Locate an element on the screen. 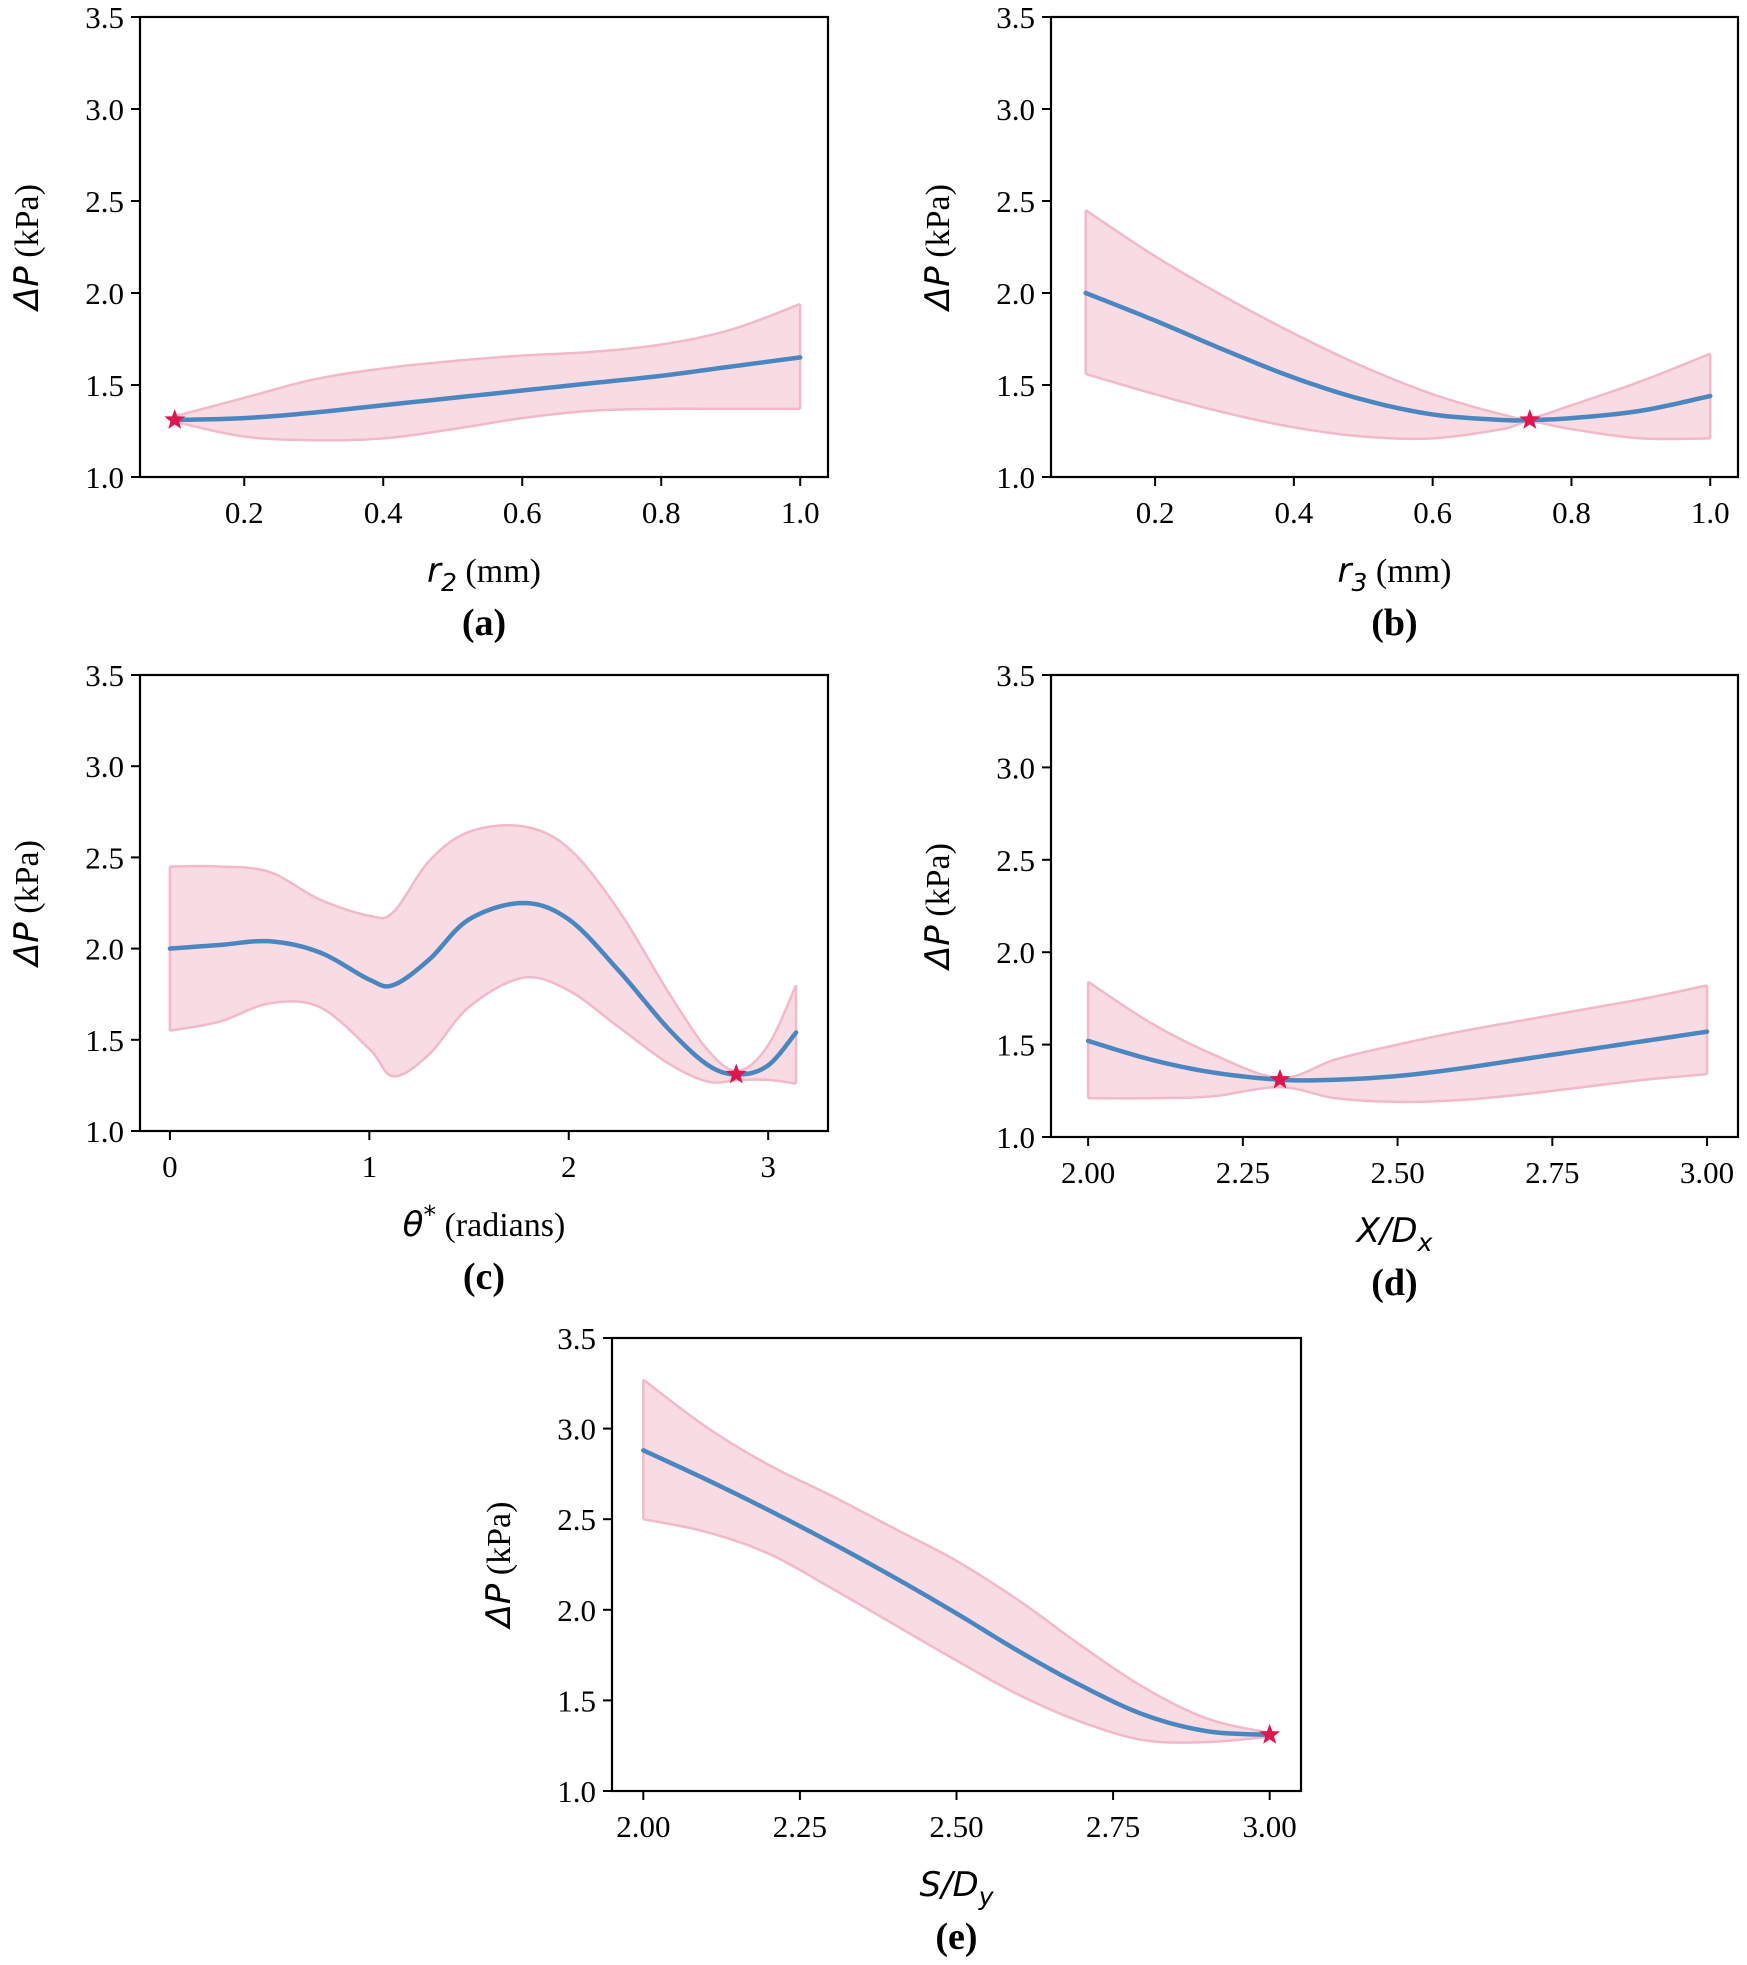  panel-caption: (c) is located at coordinates (484, 1277).